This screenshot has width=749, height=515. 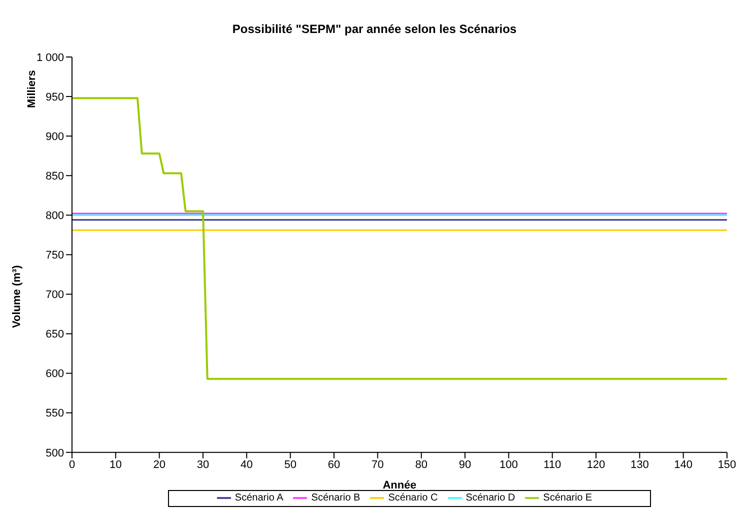 I want to click on x-tick-label: 30, so click(x=203, y=465).